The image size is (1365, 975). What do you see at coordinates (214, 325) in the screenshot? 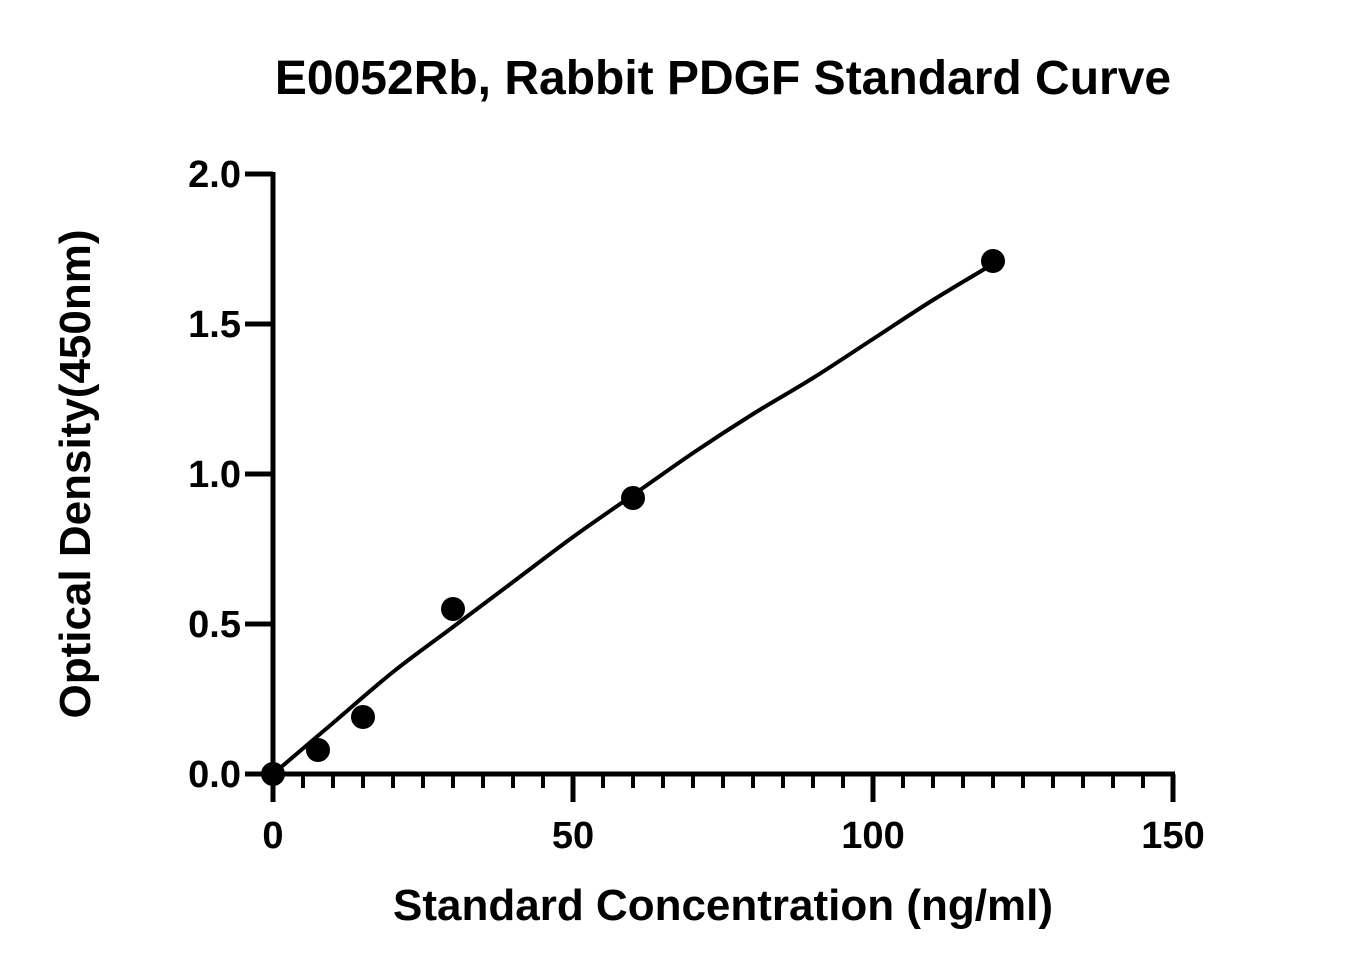
I see `y-tick-label: 1.5` at bounding box center [214, 325].